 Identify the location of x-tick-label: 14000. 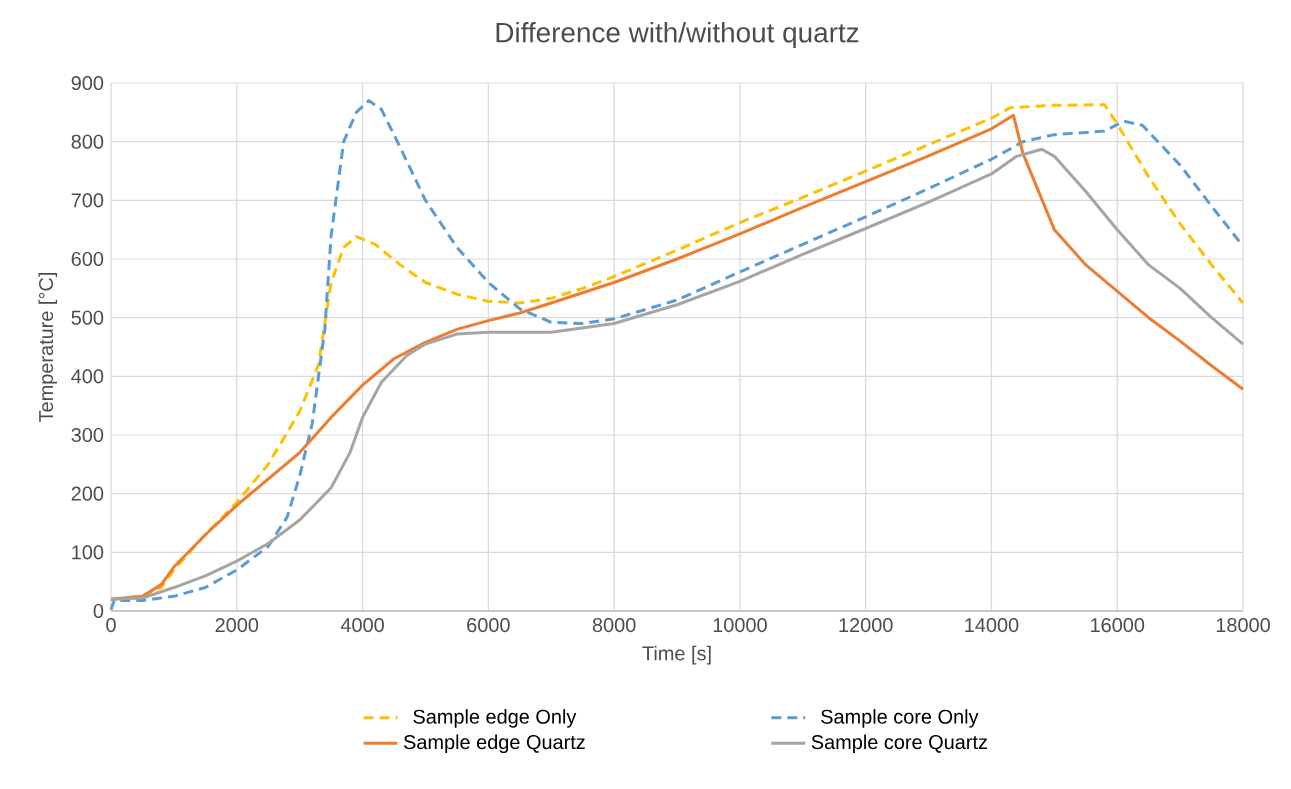
(992, 625).